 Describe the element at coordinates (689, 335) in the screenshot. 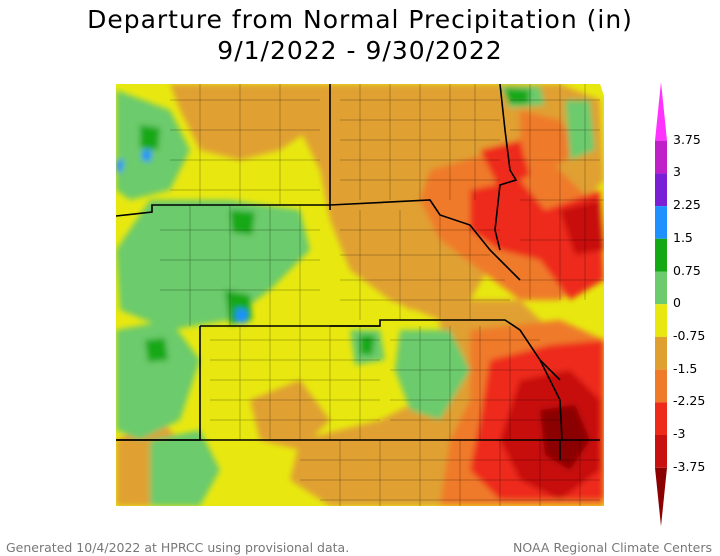

I see `legend-label: -0.75` at that location.